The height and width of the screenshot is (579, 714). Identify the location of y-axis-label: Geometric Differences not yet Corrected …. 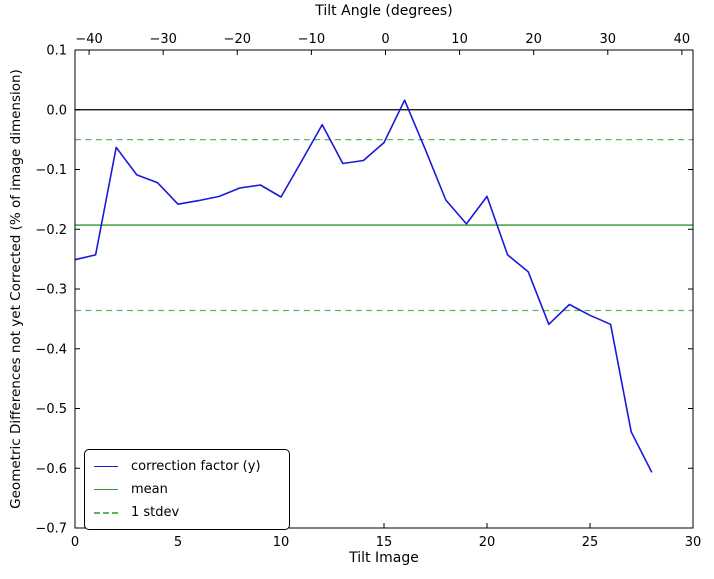
(16, 289).